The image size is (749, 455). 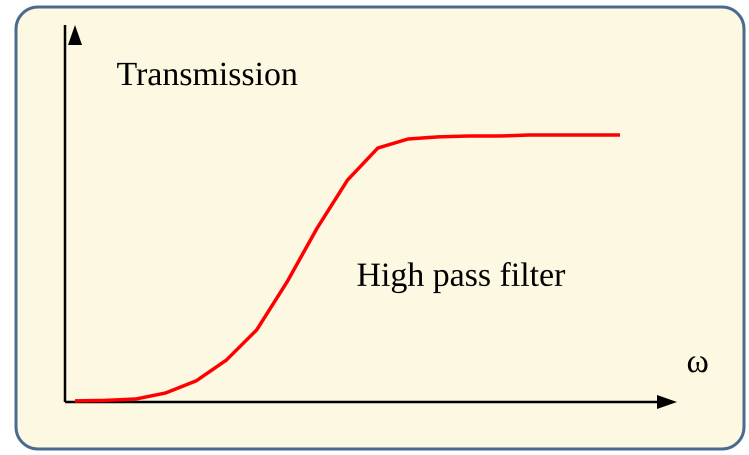 I want to click on annotation: High pass filter, so click(x=461, y=278).